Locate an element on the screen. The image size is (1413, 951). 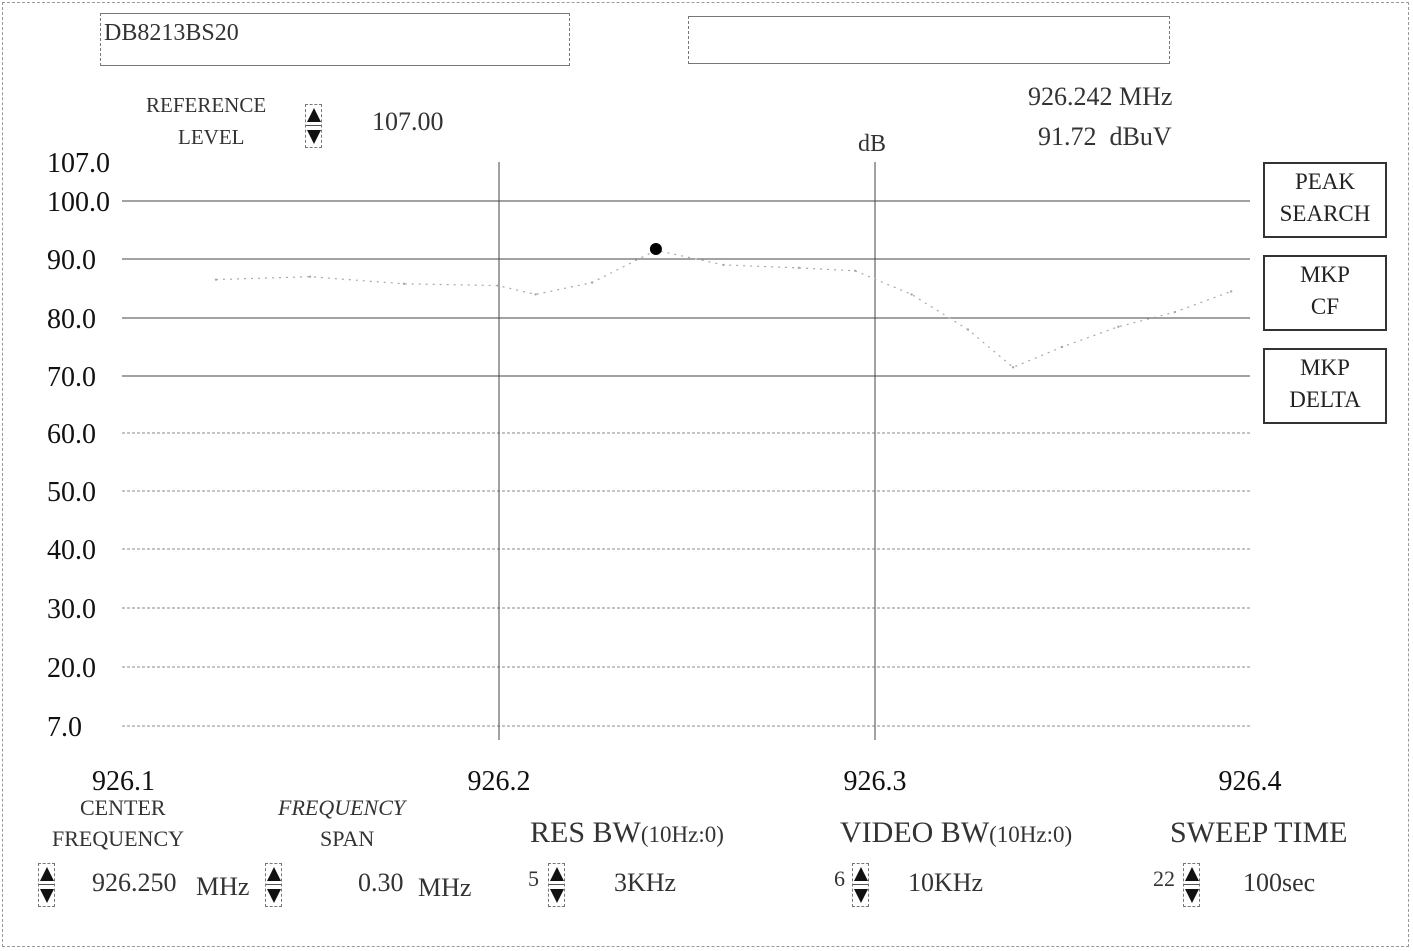
sweep-time-label: SWEEP TIME is located at coordinates (1259, 832).